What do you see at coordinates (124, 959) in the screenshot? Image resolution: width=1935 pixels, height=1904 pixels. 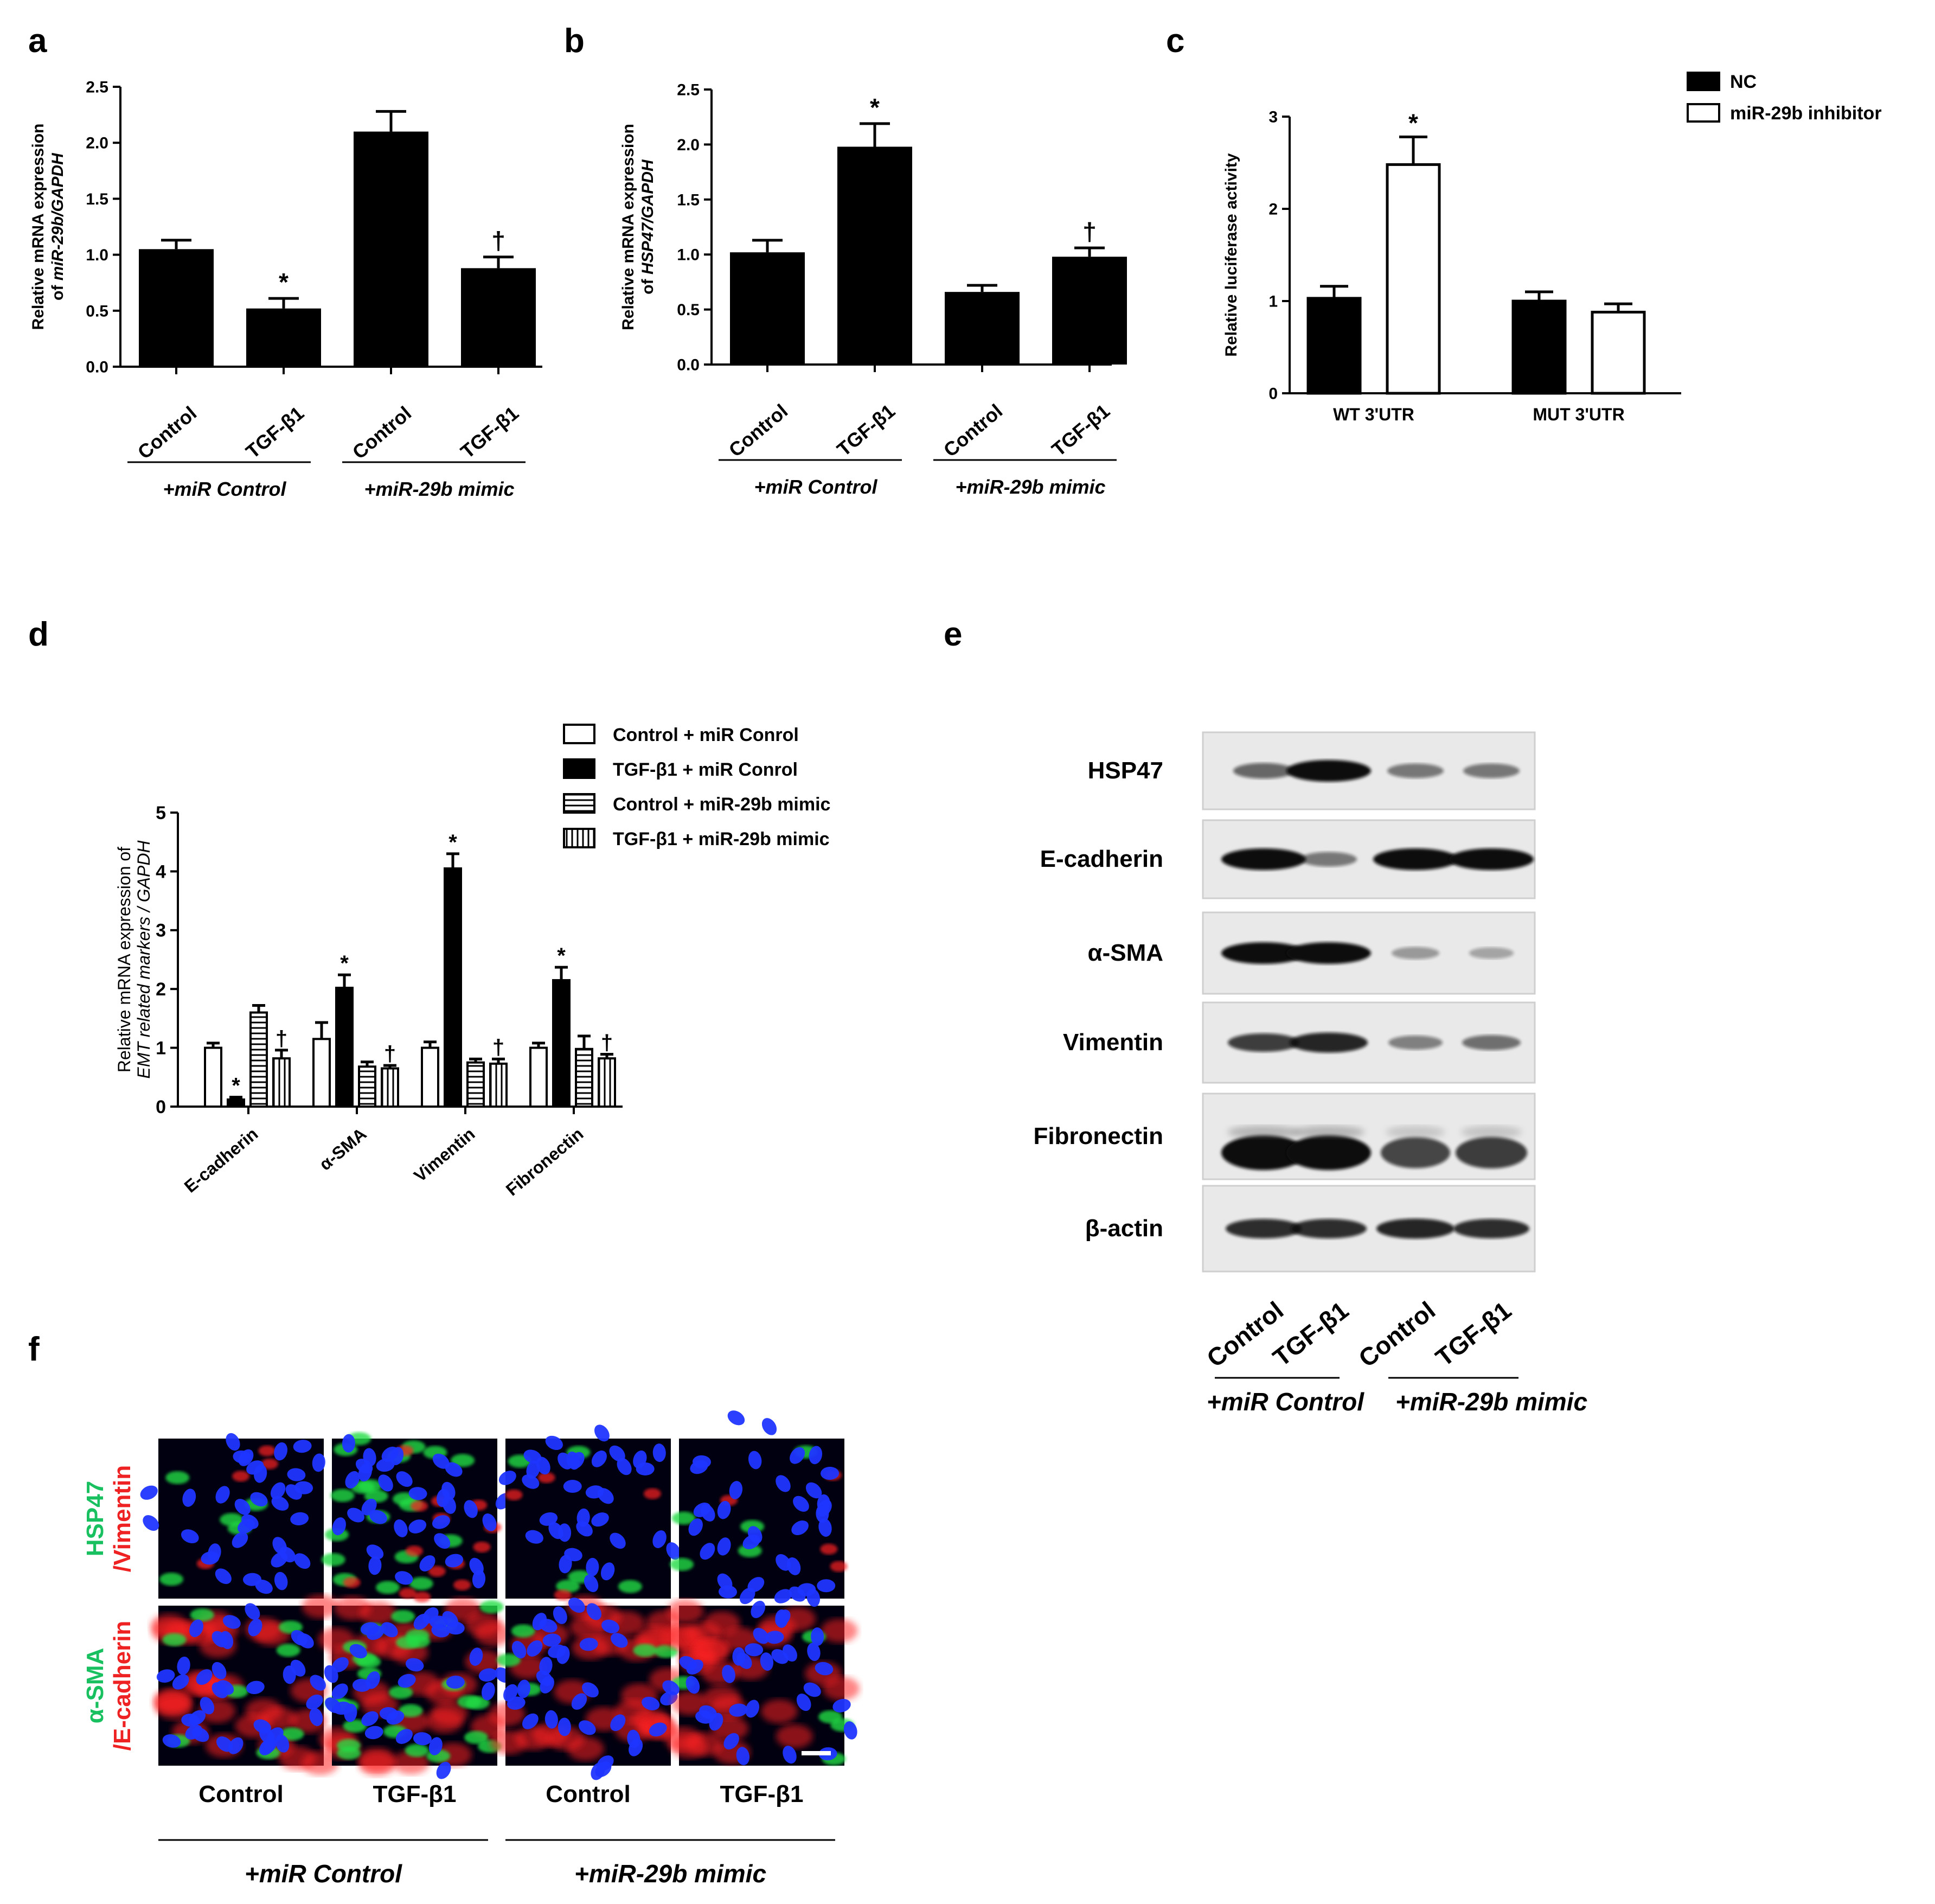 I see `y-axis-label: Relative mRNA expression of` at bounding box center [124, 959].